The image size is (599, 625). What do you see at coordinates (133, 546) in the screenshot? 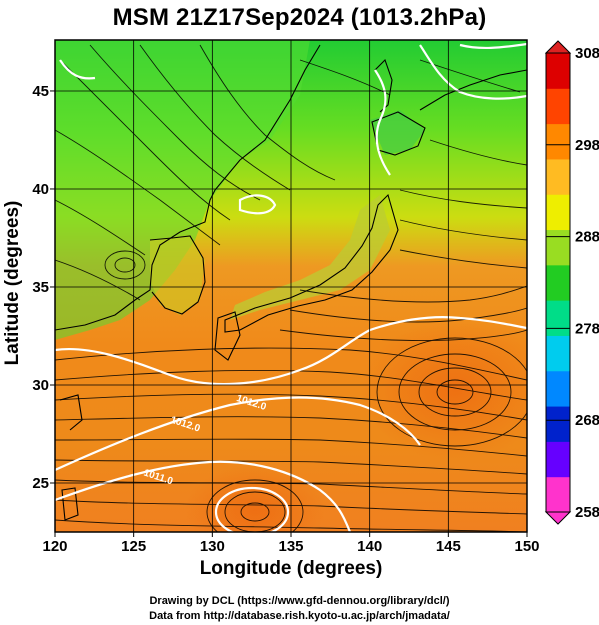
I see `x-tick-label: 125` at bounding box center [133, 546].